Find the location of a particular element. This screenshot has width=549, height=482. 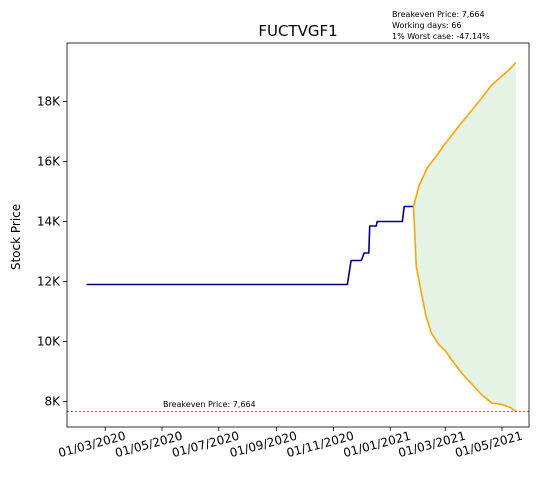

annotation-line-working-days: Working days: 66 is located at coordinates (426, 25).